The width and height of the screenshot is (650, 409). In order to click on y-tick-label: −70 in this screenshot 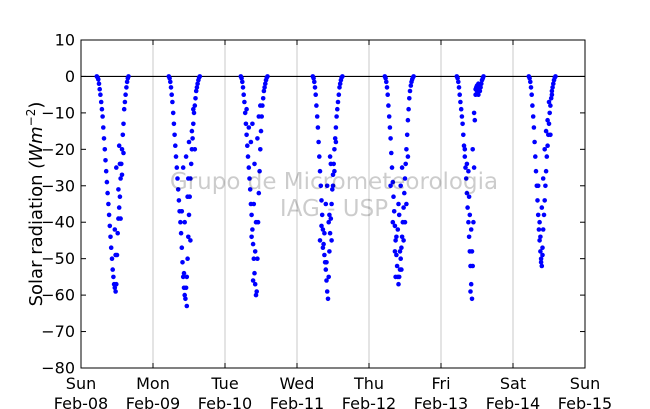, I will do `click(58, 331)`.